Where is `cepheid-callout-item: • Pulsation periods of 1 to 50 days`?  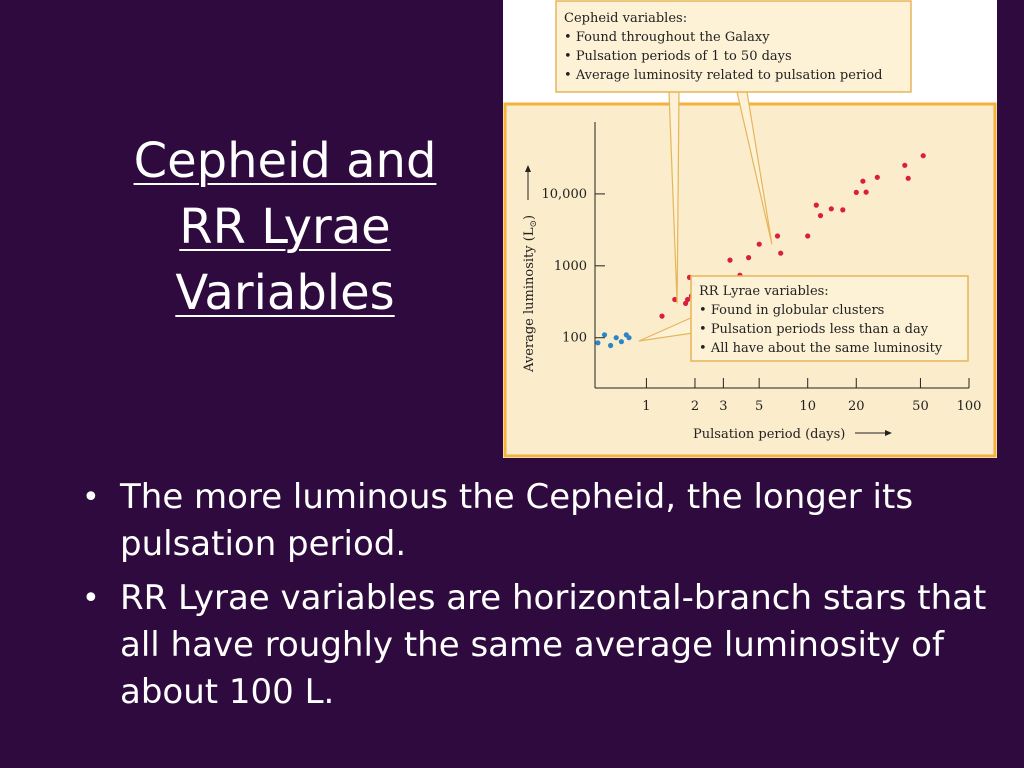
cepheid-callout-item: • Pulsation periods of 1 to 50 days is located at coordinates (678, 56).